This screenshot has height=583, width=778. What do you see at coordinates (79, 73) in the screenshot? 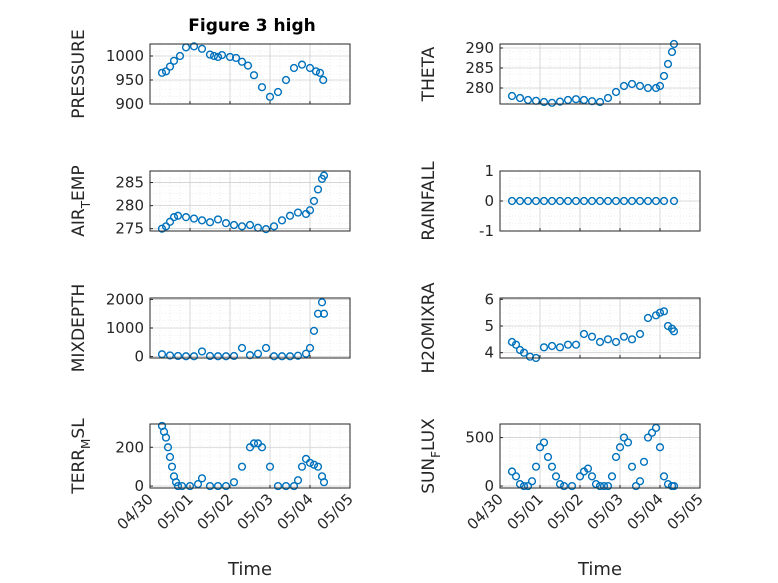
I see `y-axis-label: PRESSURE` at bounding box center [79, 73].